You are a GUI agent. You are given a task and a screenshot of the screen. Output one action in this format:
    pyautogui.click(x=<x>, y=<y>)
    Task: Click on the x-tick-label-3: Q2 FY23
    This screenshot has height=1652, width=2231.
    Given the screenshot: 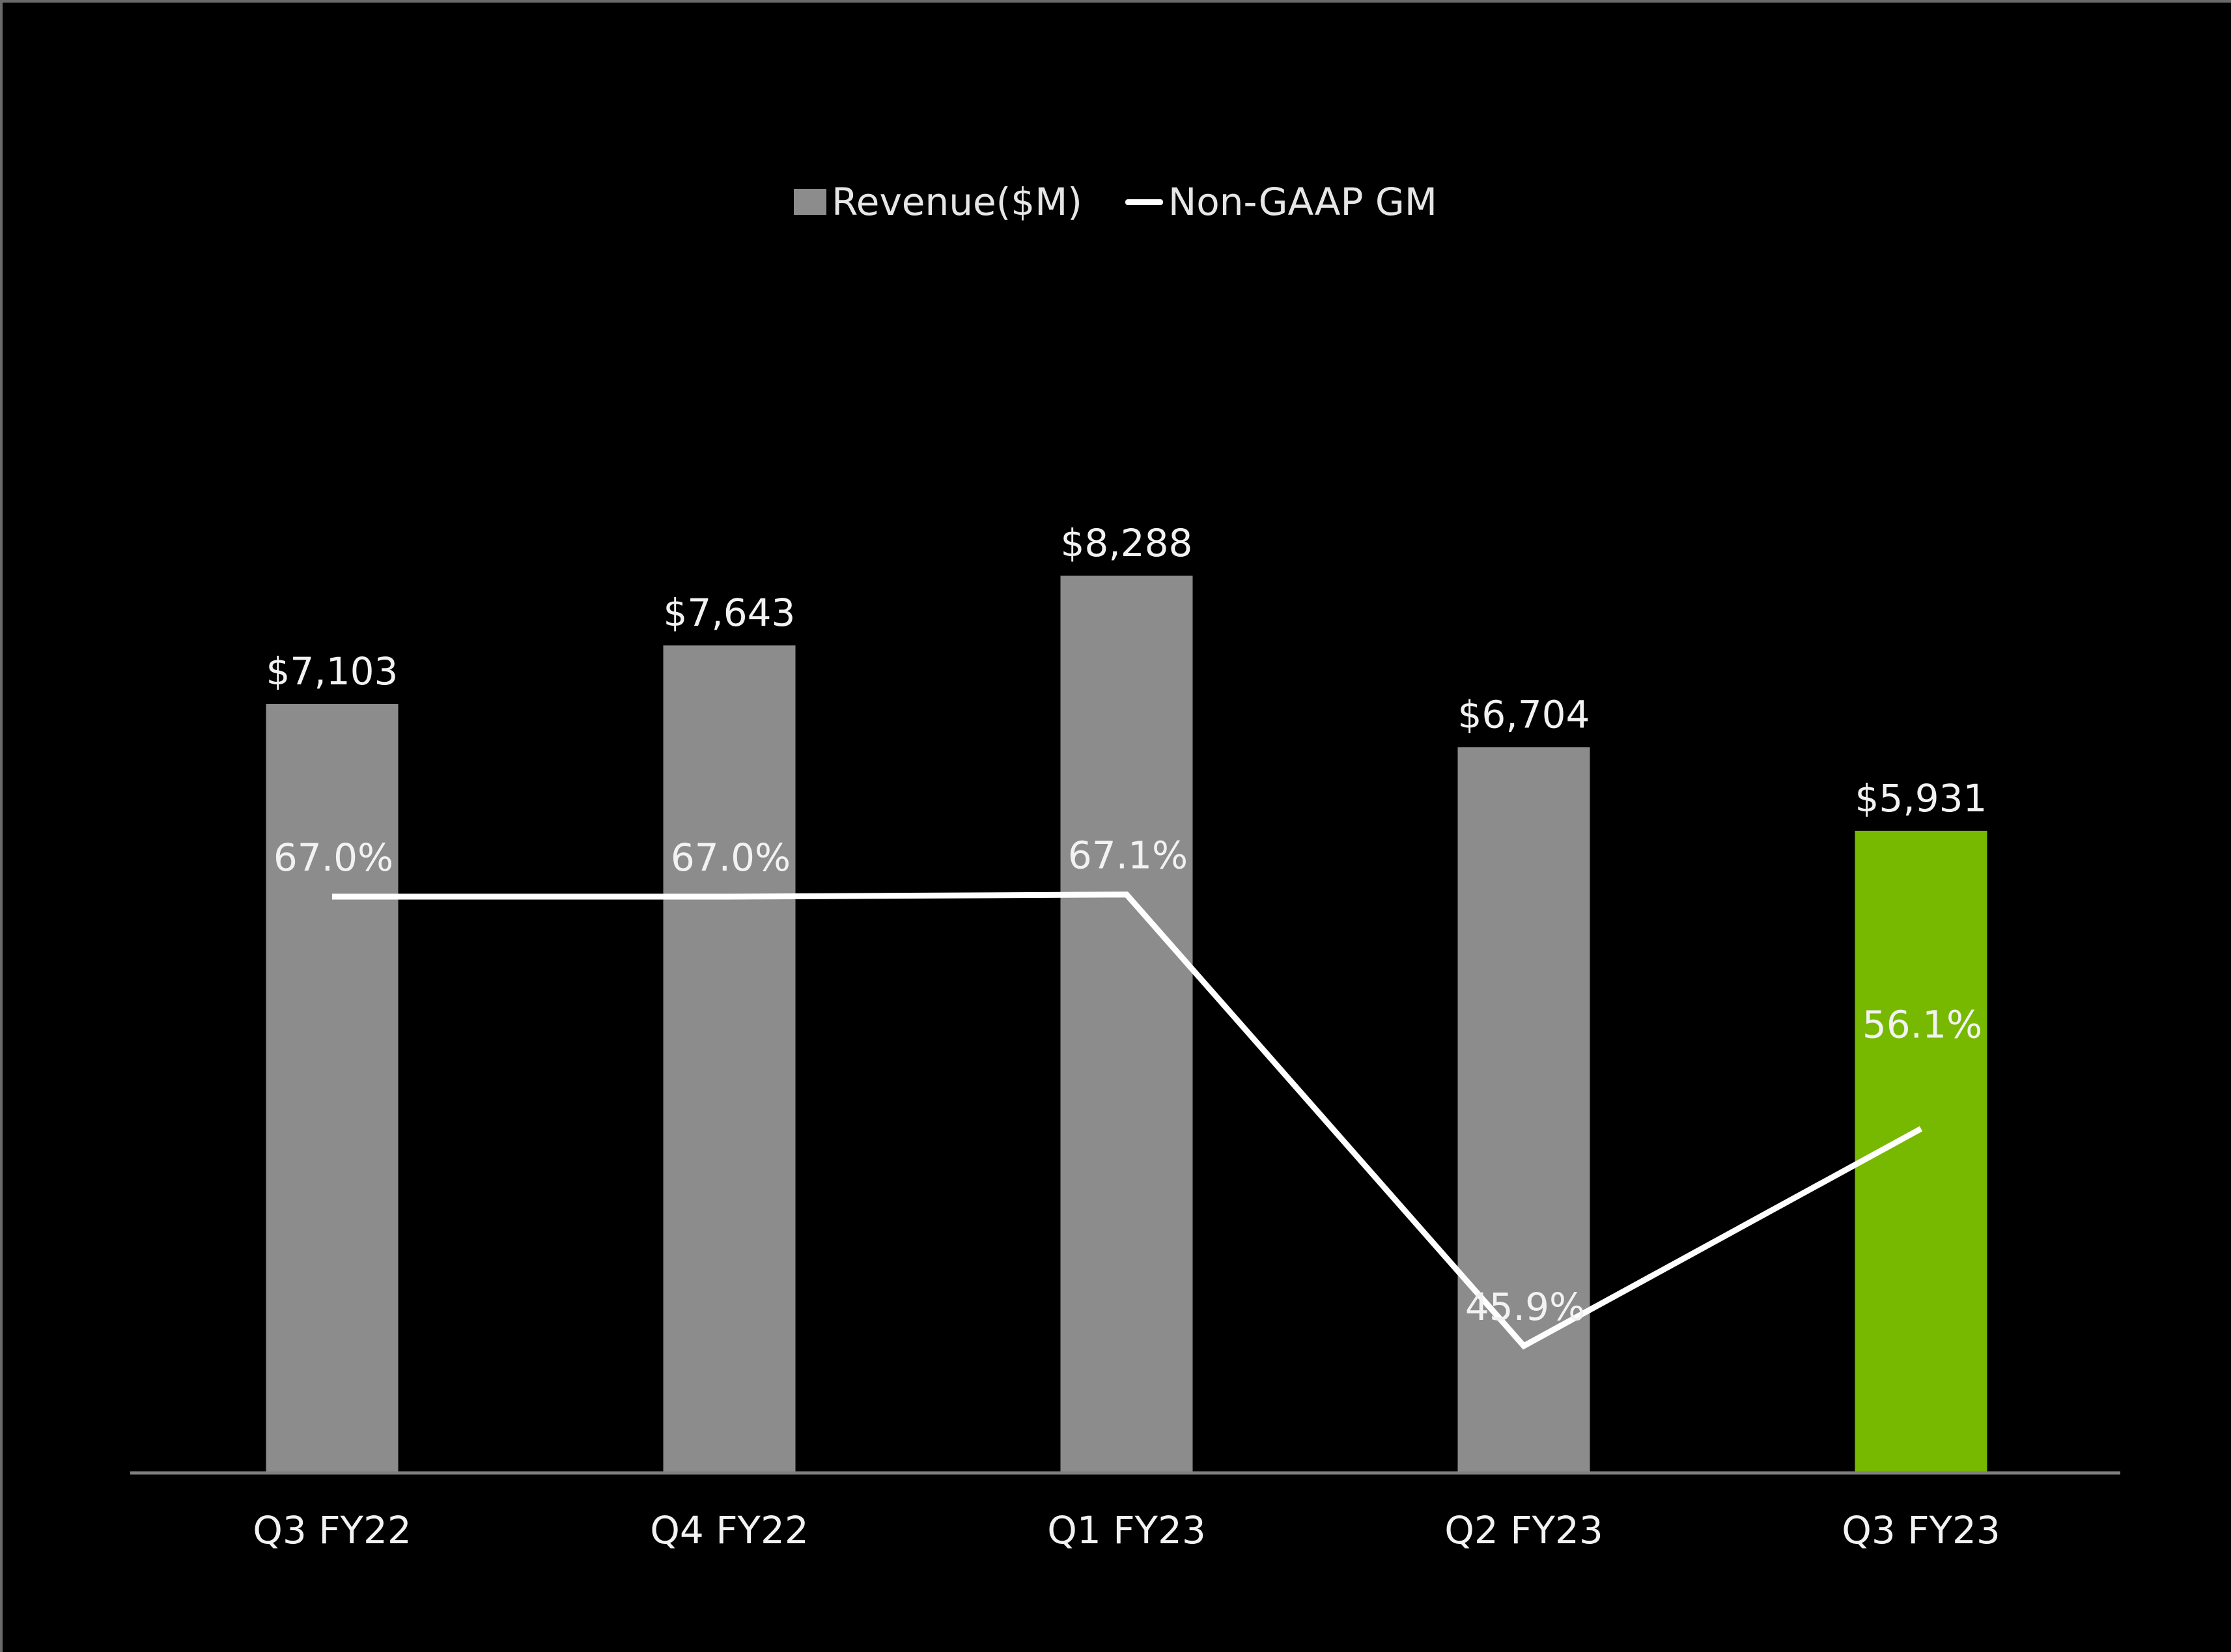 What is the action you would take?
    pyautogui.click(x=1523, y=1530)
    